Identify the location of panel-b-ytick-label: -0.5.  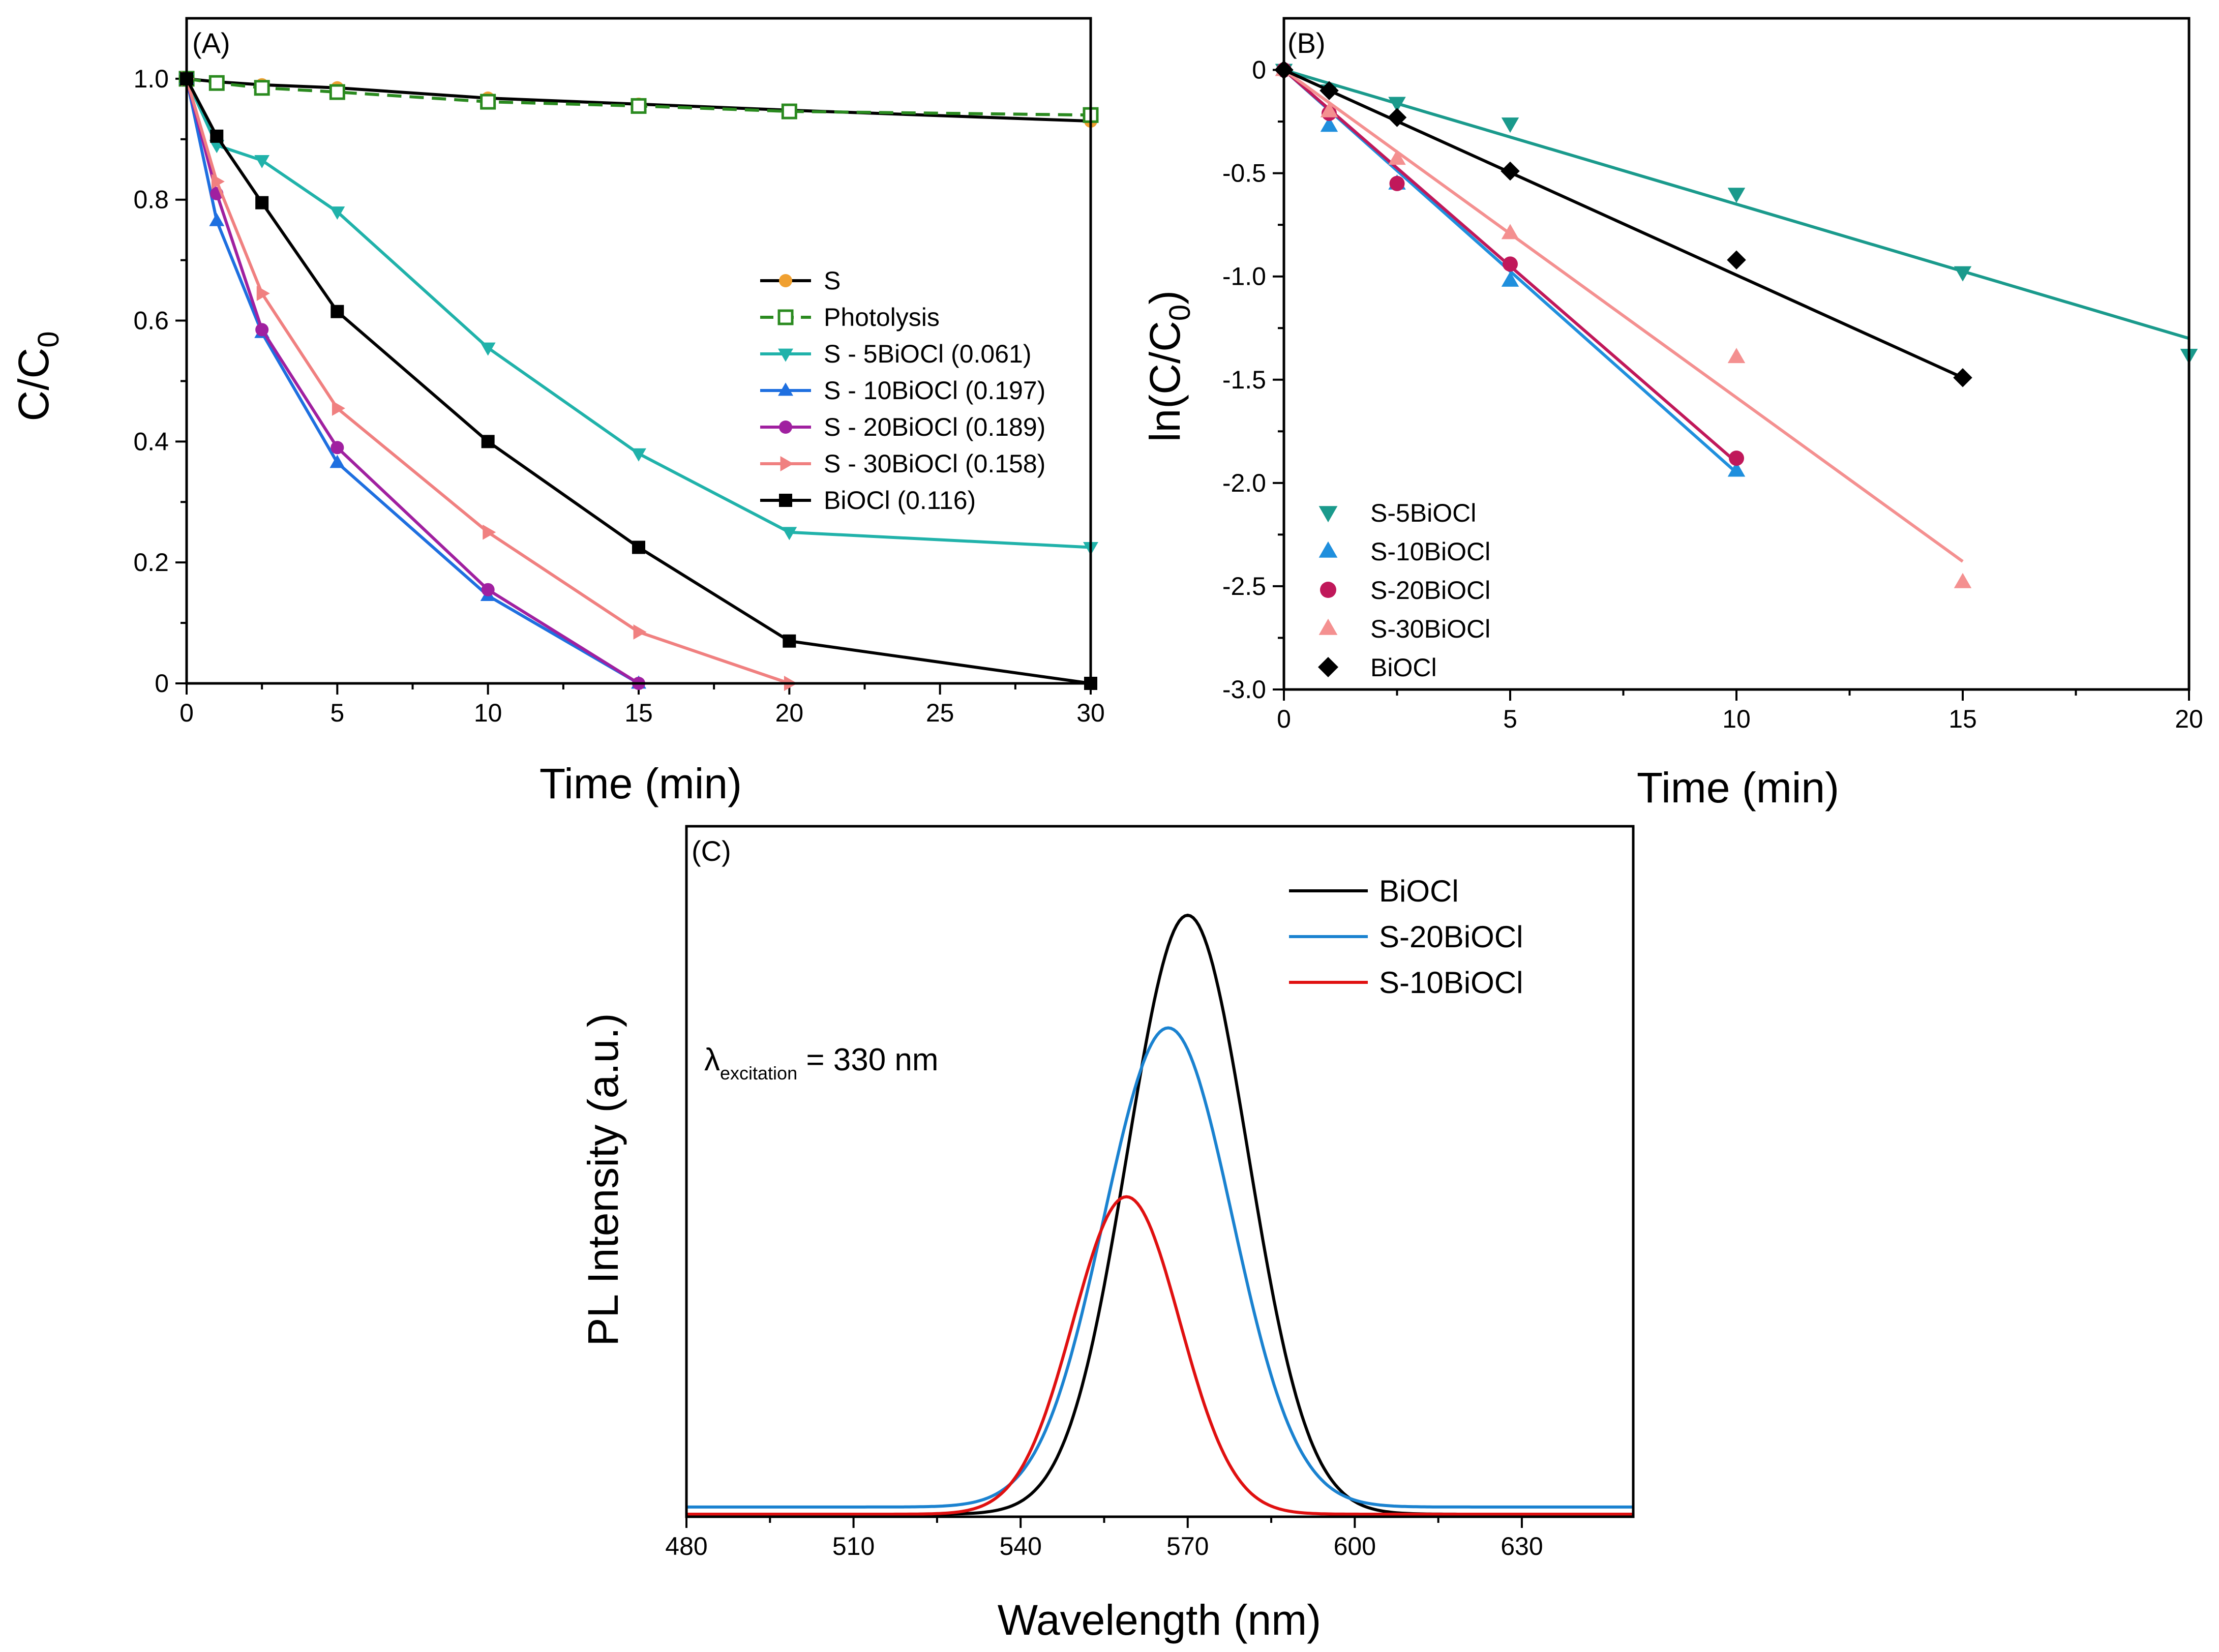
(1244, 173).